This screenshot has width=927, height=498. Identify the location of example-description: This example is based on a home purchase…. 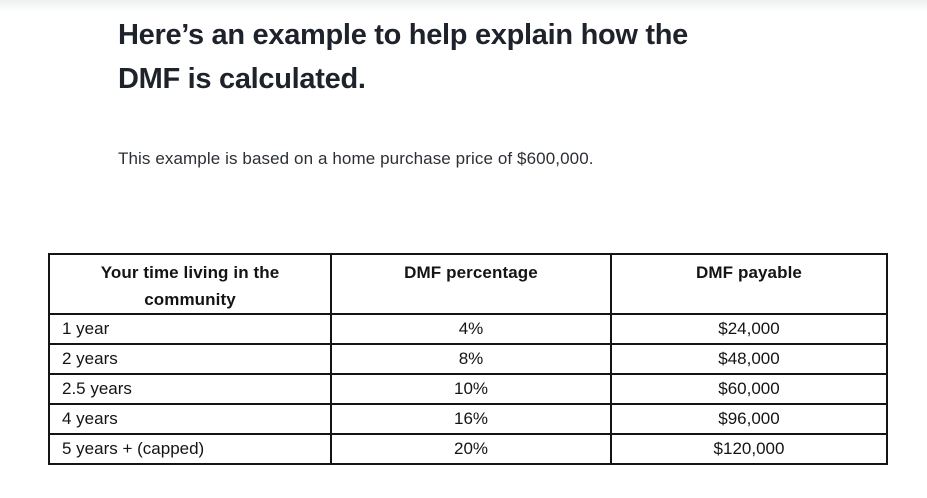
(356, 158).